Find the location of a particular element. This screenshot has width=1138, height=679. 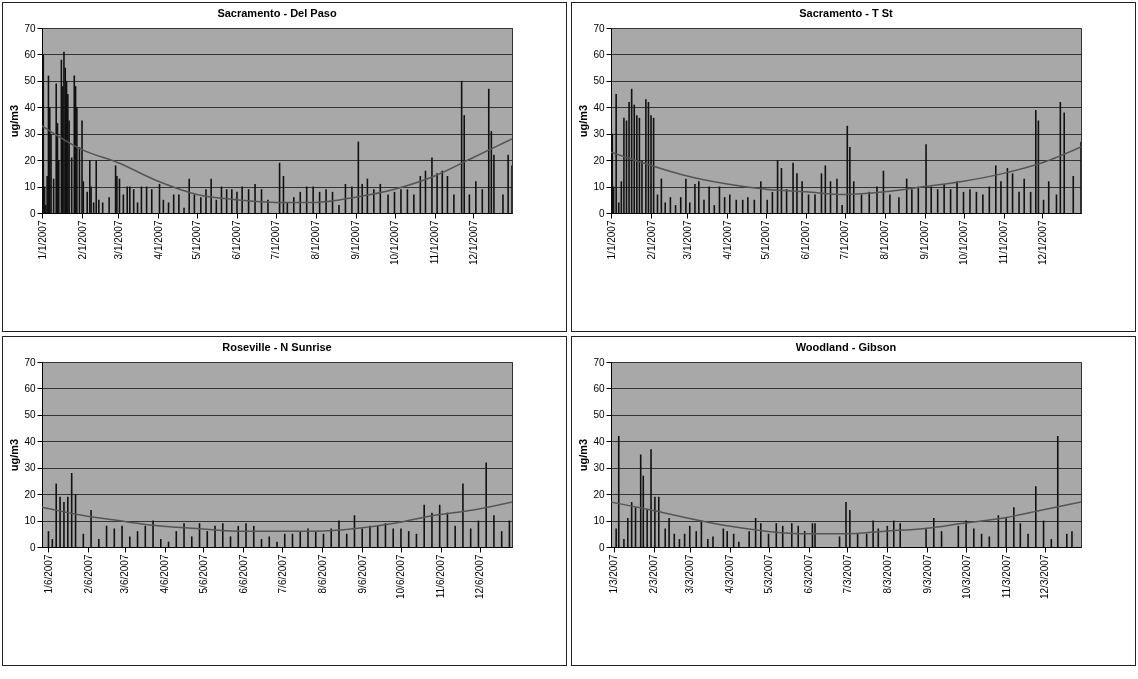

x-tick-label: 7/3/2007 is located at coordinates (847, 574).